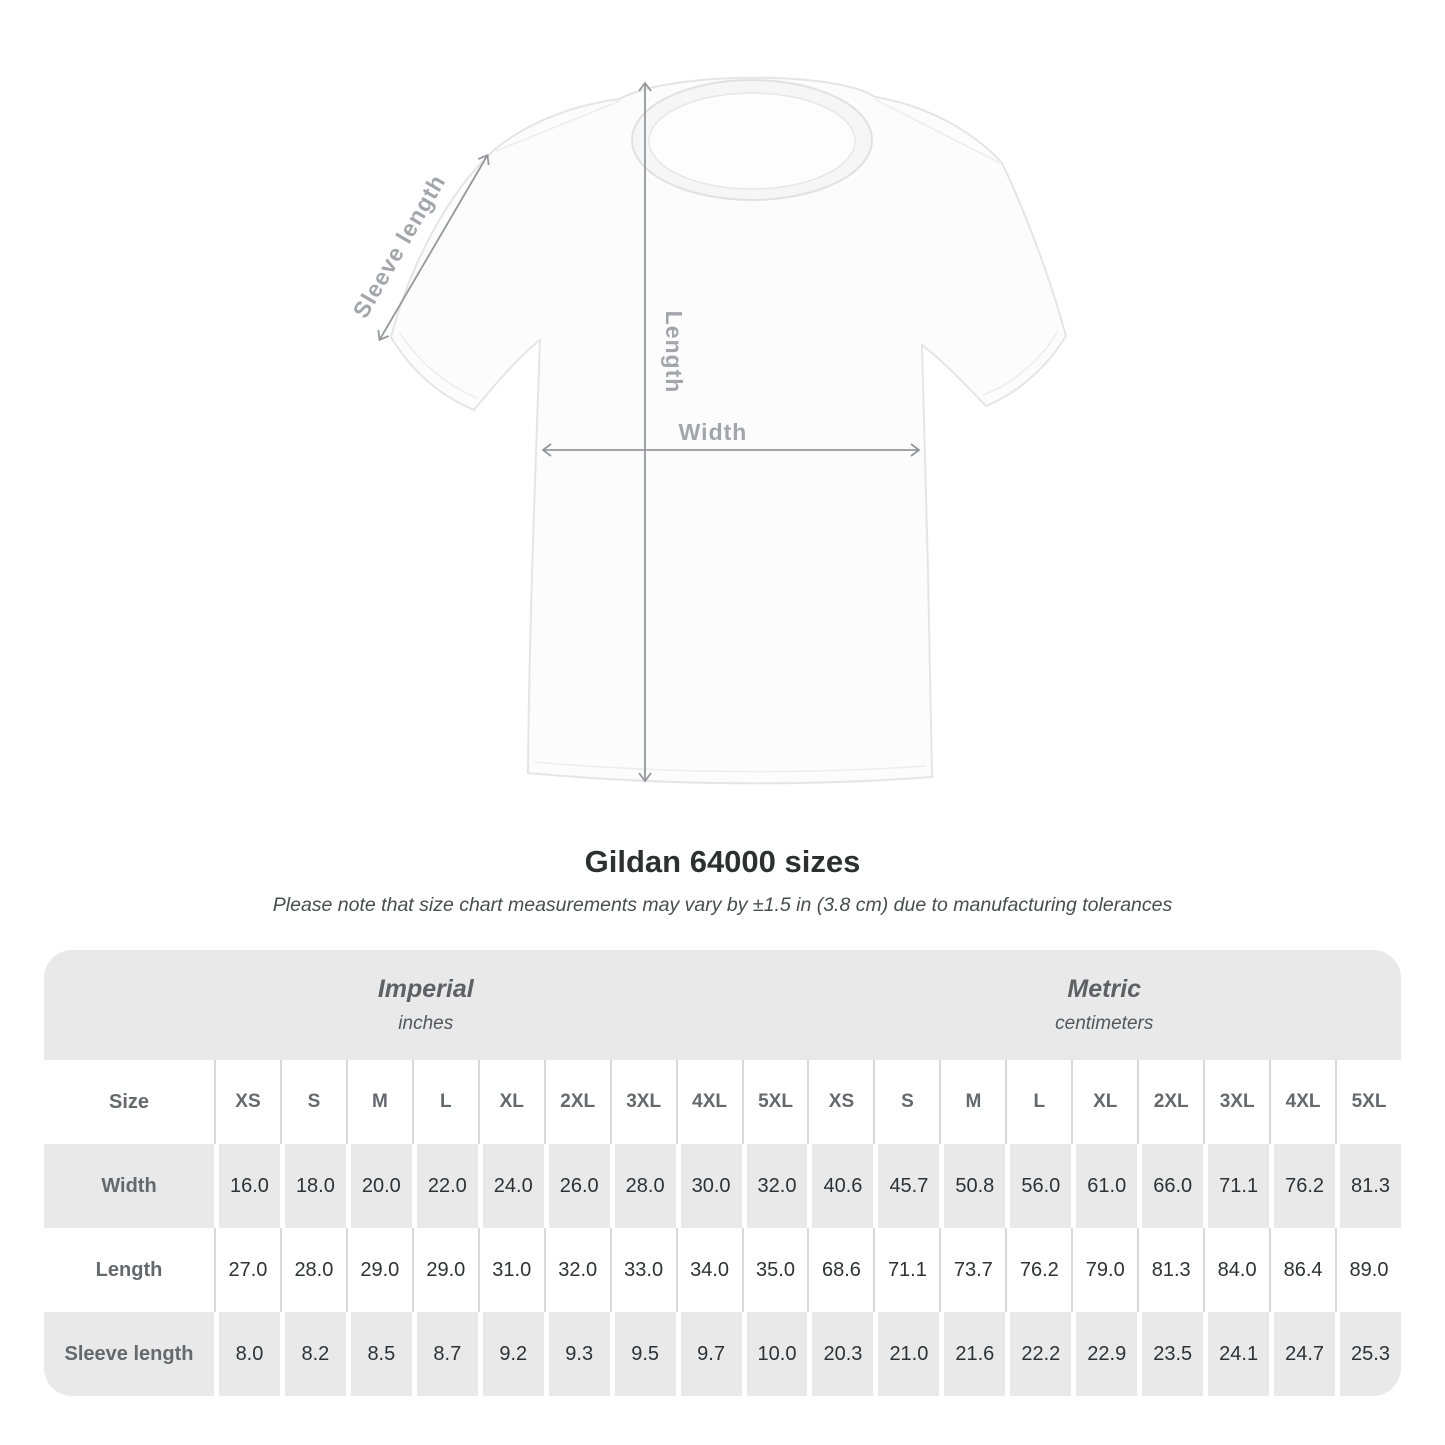  What do you see at coordinates (708, 1270) in the screenshot?
I see `value-cell: 34.0` at bounding box center [708, 1270].